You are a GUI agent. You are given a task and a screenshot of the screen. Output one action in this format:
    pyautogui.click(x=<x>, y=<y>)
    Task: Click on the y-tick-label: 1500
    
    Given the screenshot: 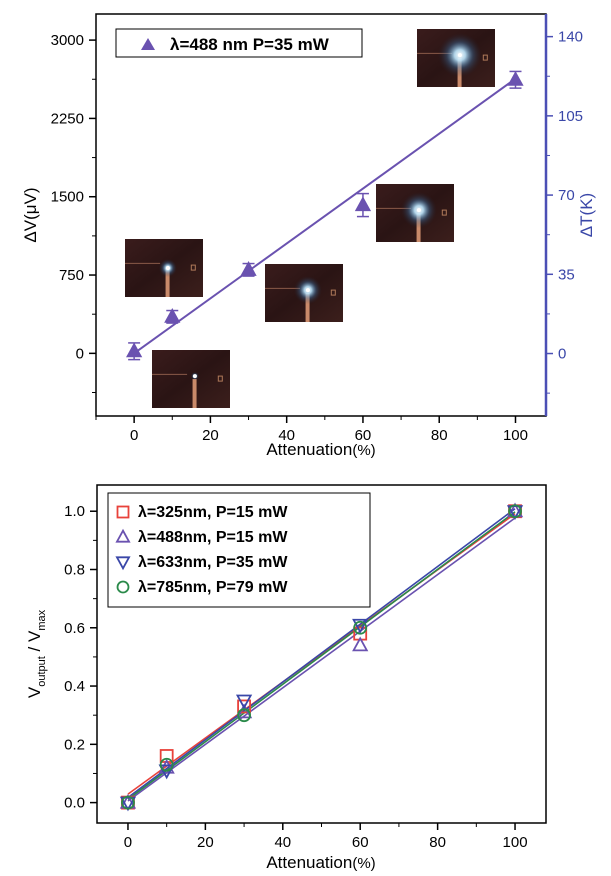 What is the action you would take?
    pyautogui.click(x=67, y=197)
    